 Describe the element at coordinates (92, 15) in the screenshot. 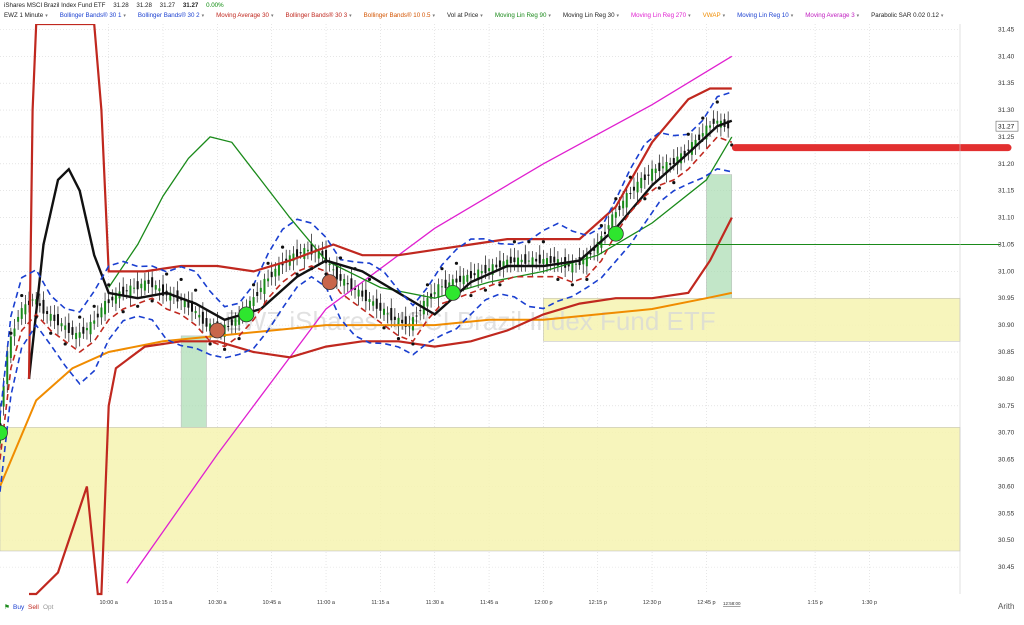

I see `indicator-legend-item: Bollinger Bands® 30 1 ▾` at that location.